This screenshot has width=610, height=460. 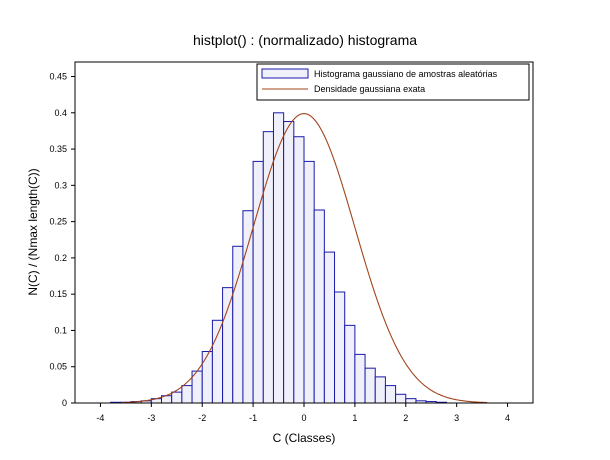 What do you see at coordinates (60, 258) in the screenshot?
I see `y-tick-label: 0.2` at bounding box center [60, 258].